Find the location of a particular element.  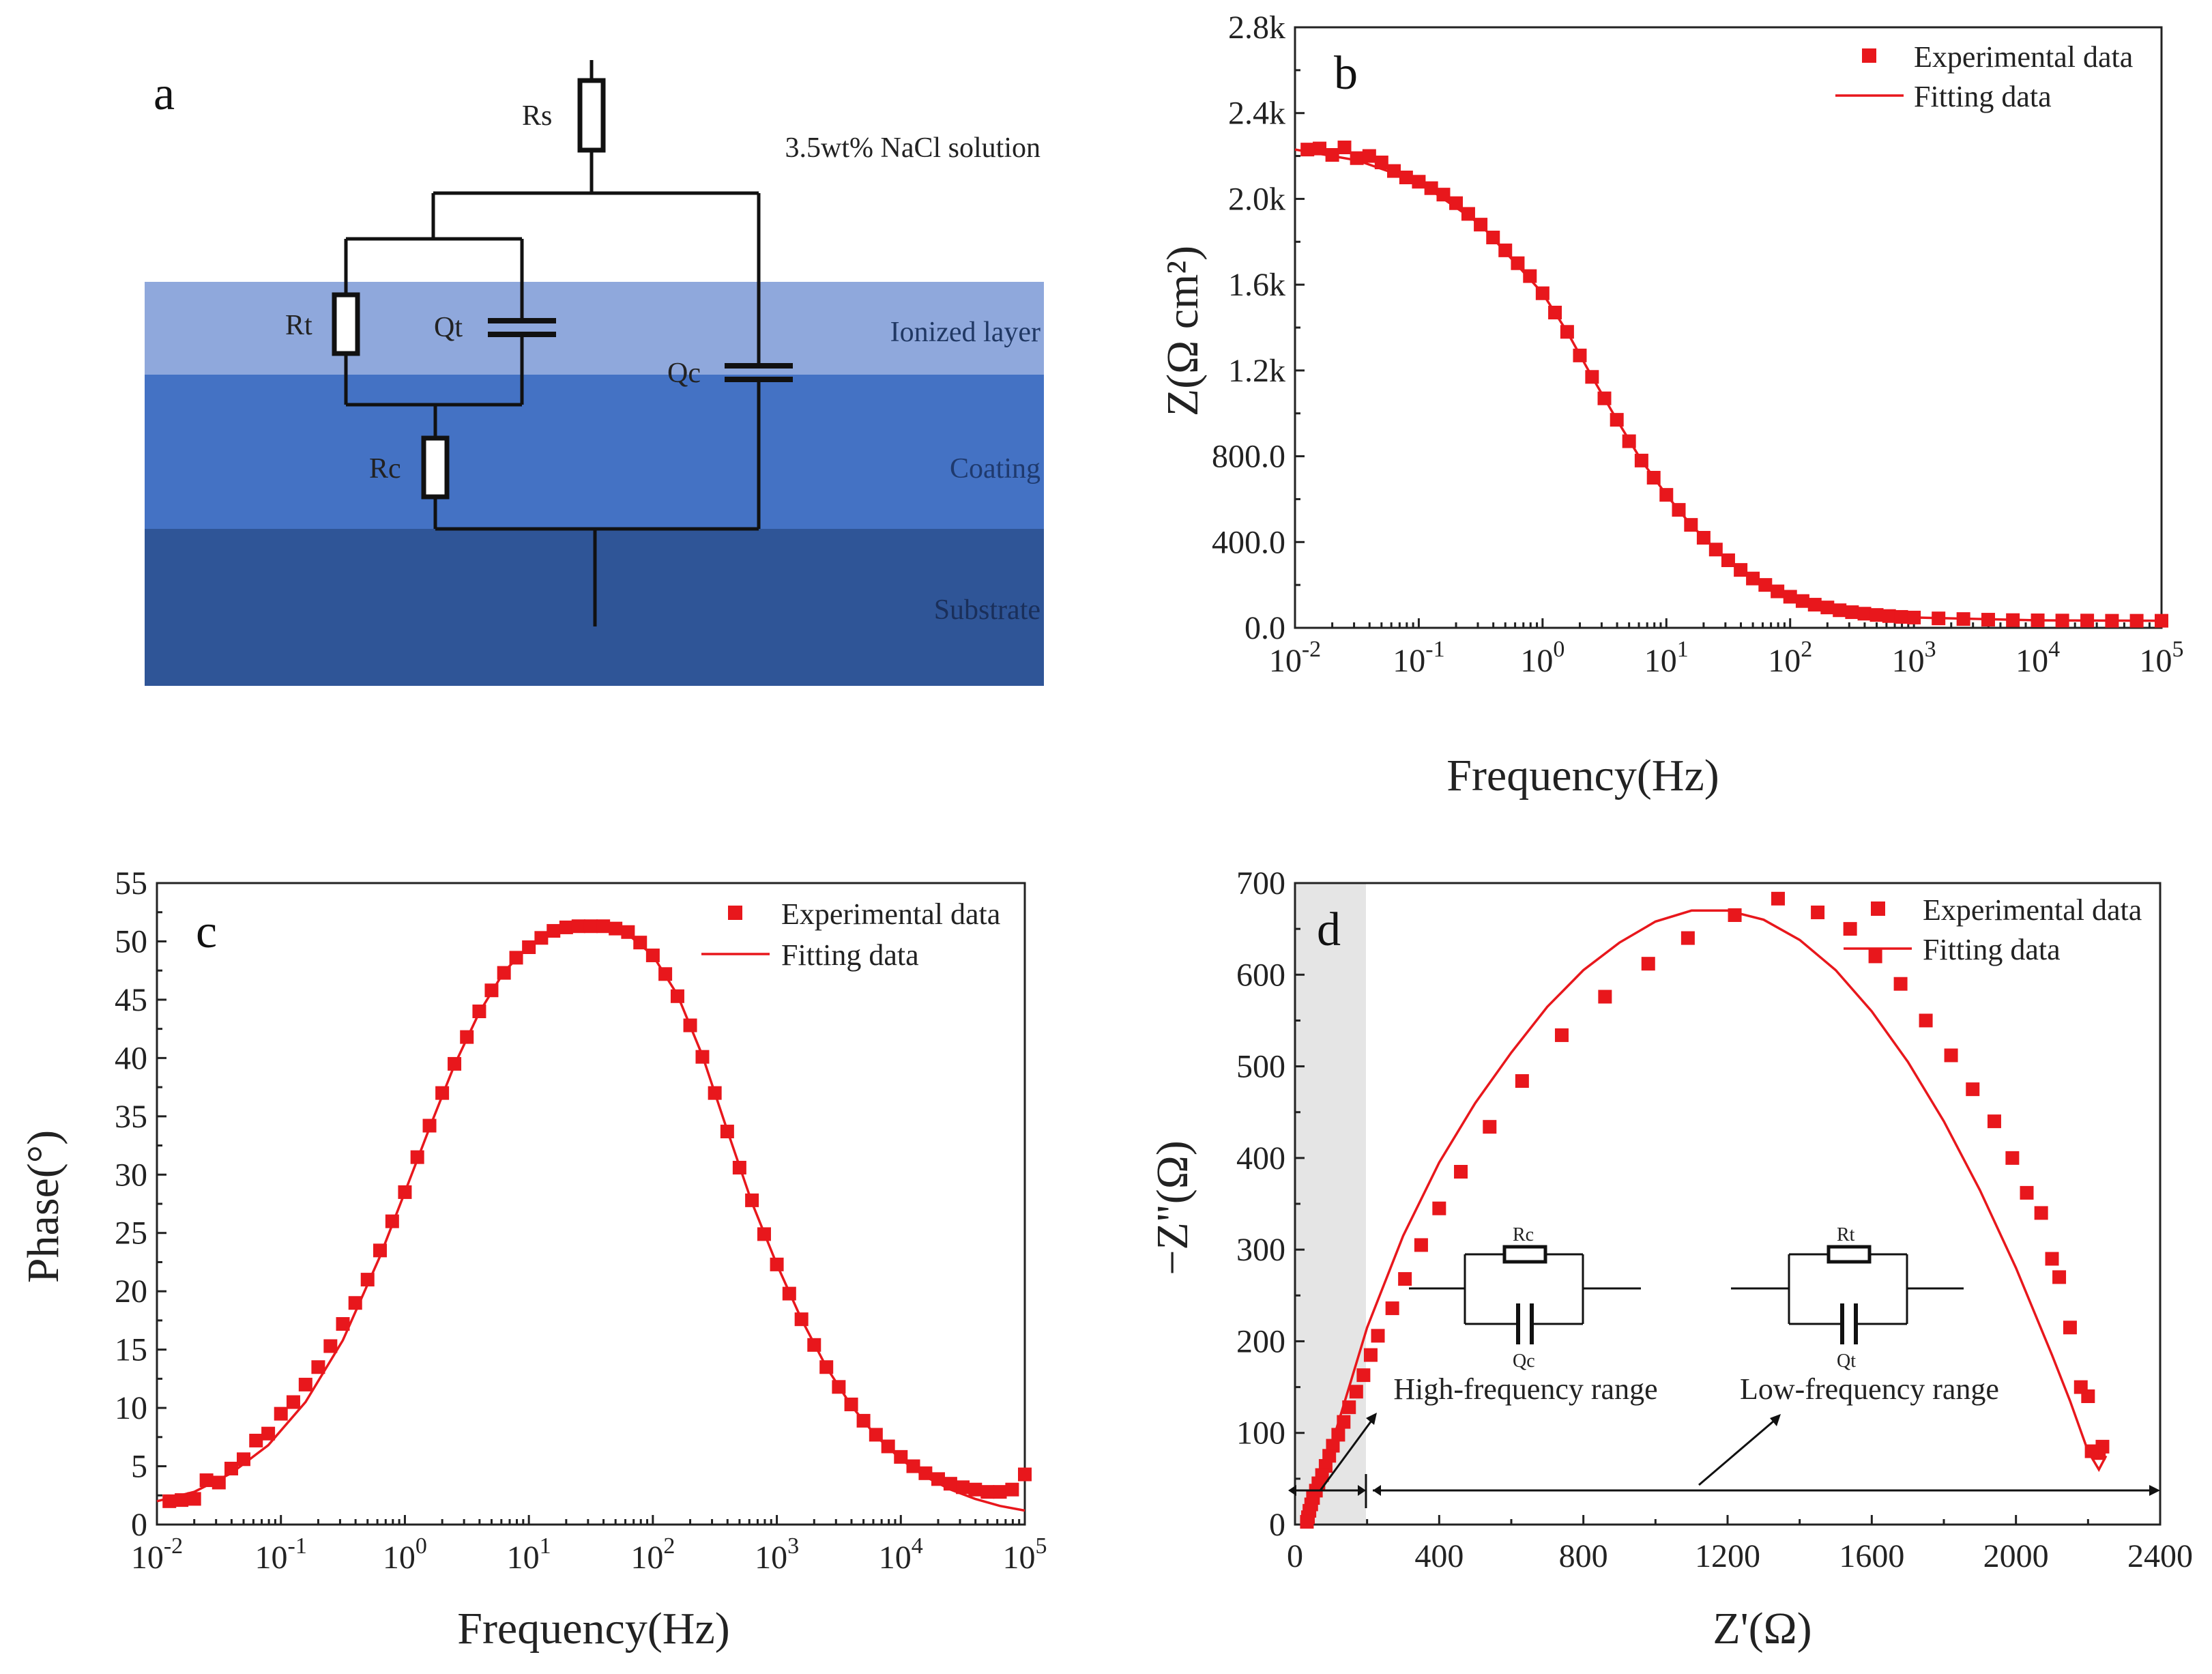

y-tick-label: 0 is located at coordinates (1277, 1525).